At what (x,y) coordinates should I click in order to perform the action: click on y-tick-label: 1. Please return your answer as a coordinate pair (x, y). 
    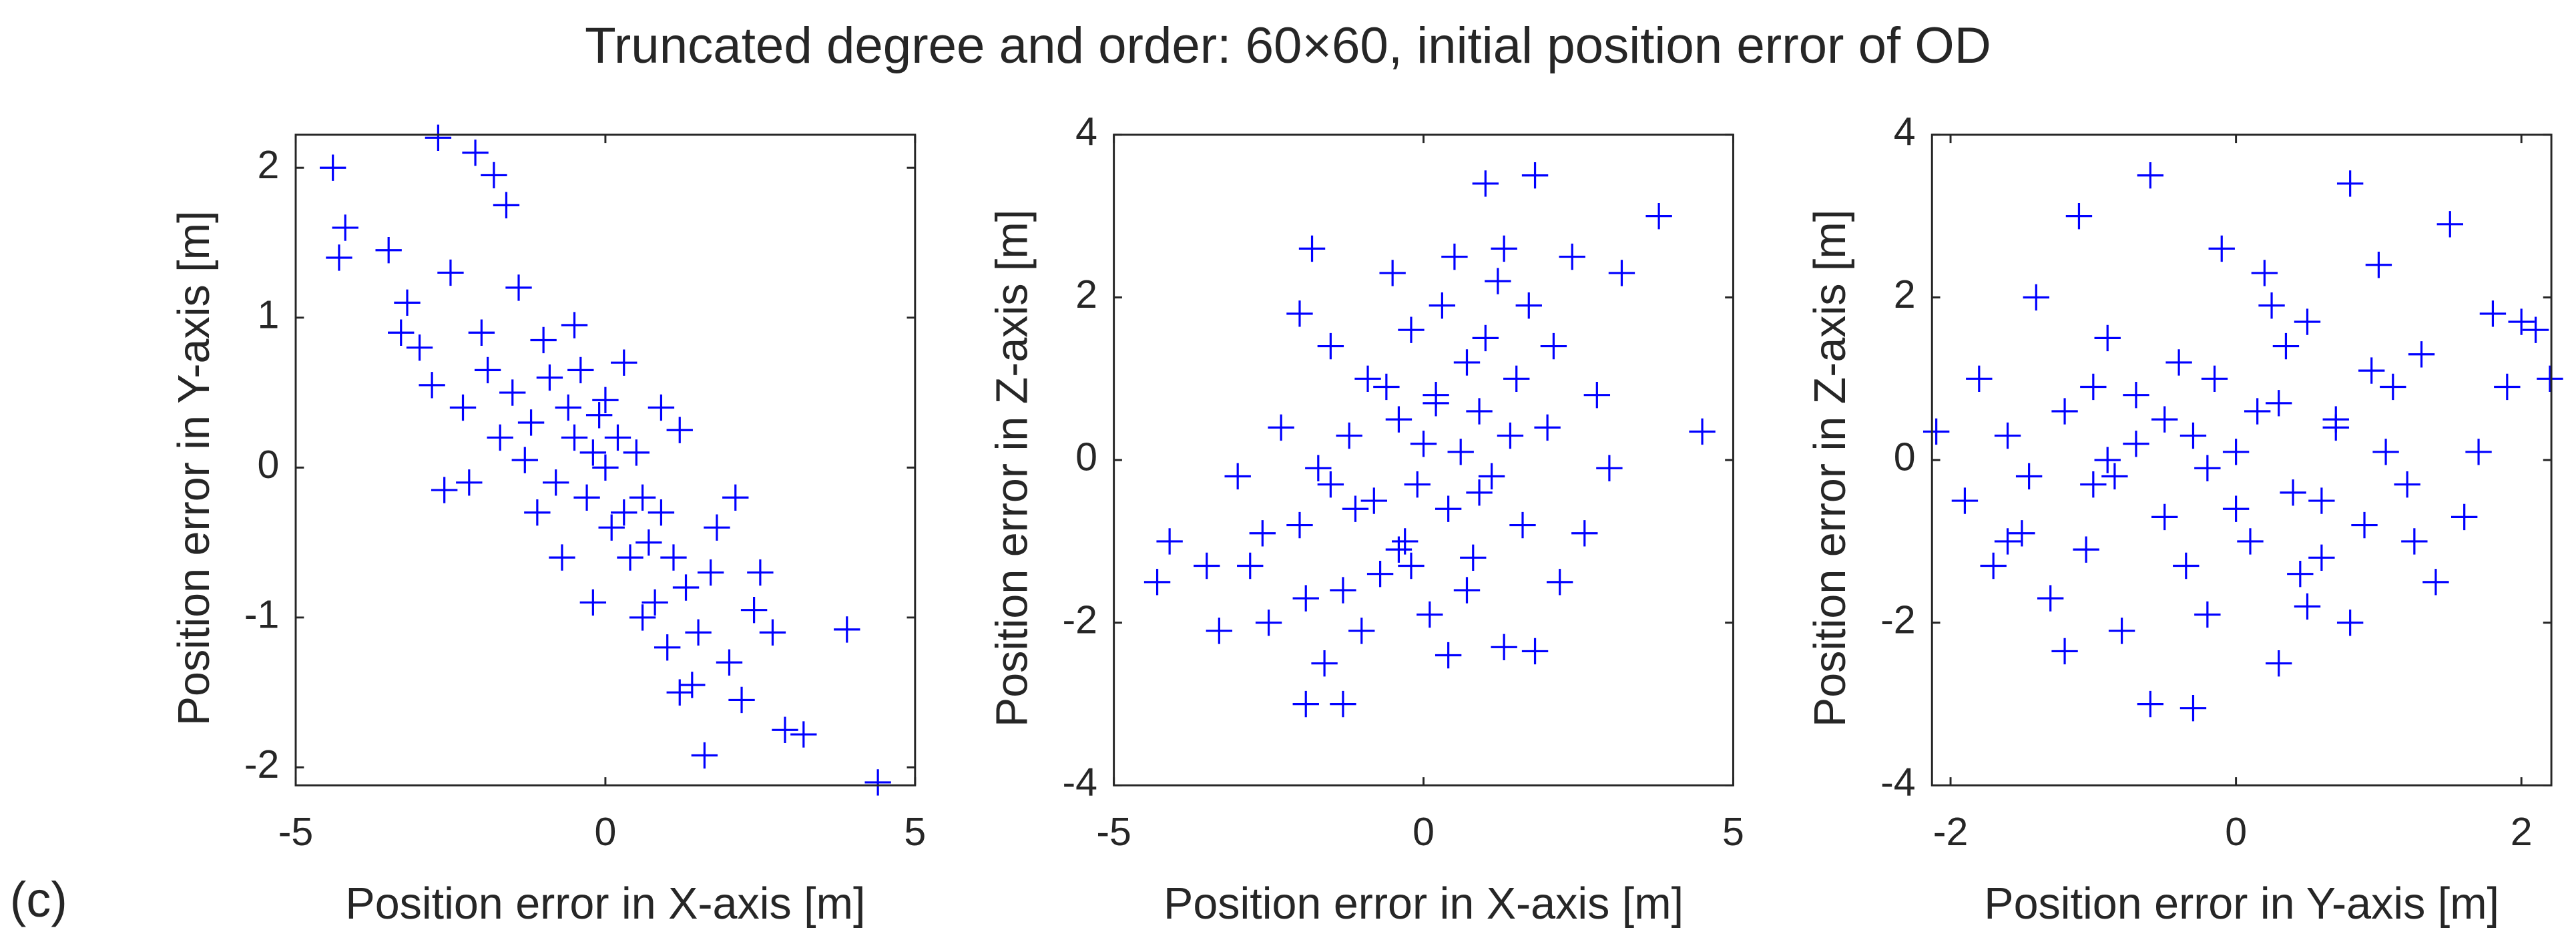
    Looking at the image, I should click on (269, 314).